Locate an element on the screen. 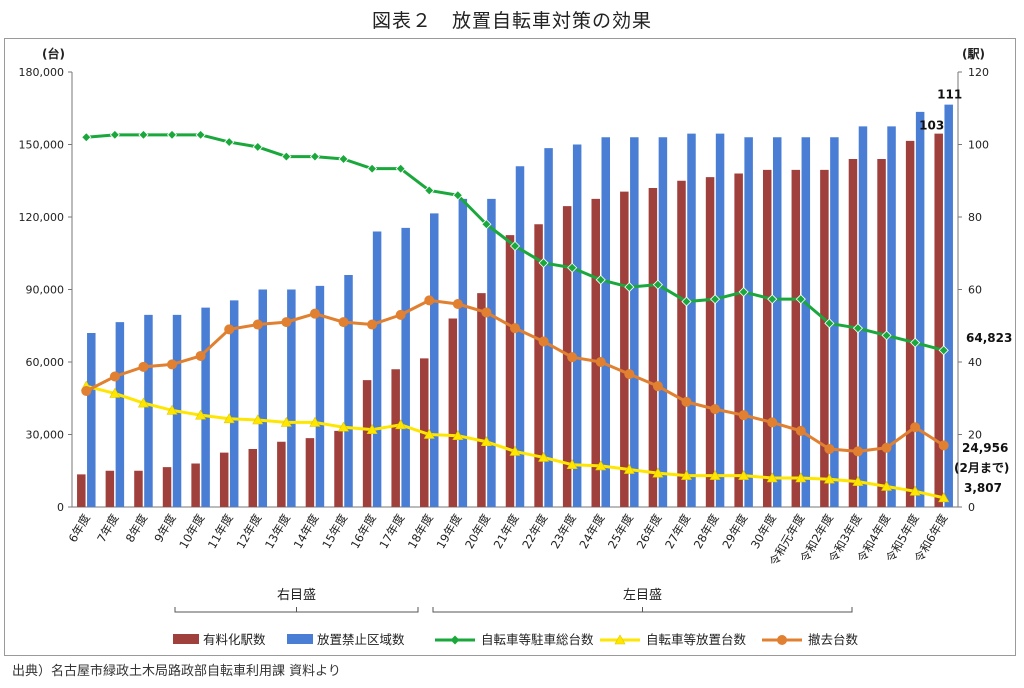 Image resolution: width=1024 pixels, height=688 pixels. left-tick-label: 90,000 is located at coordinates (45, 290).